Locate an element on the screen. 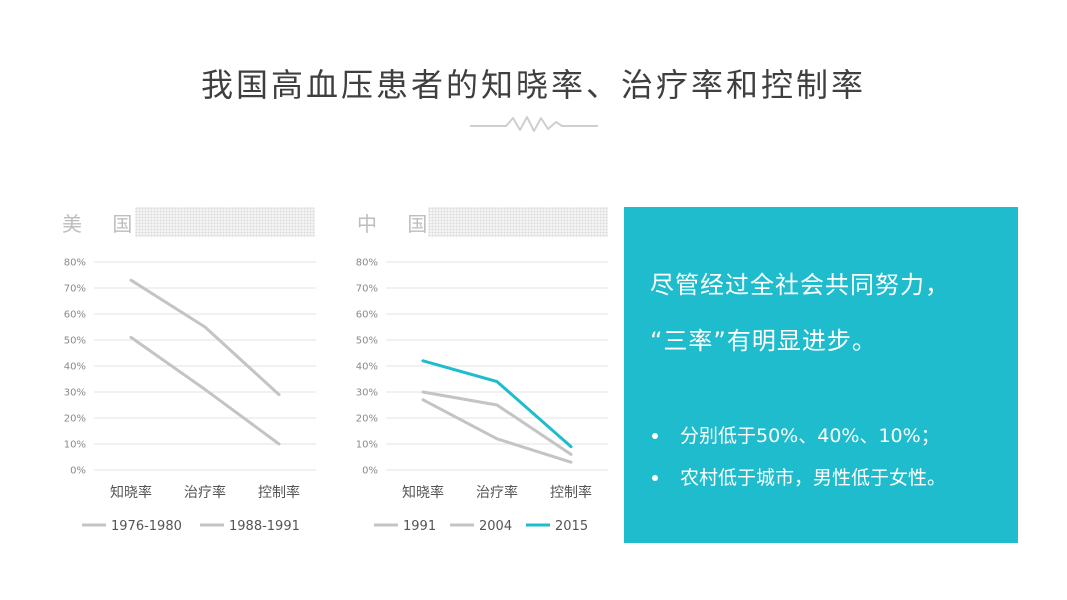 This screenshot has height=600, width=1067. summary-headline: 尽管经过全社会共同努力， “三率”有明显进步。 is located at coordinates (830, 313).